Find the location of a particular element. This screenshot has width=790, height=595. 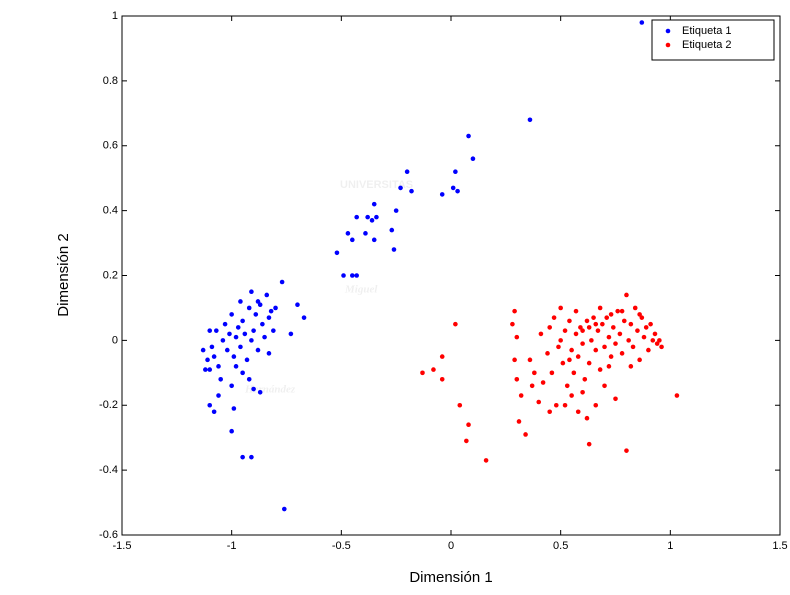

y-tick-label: 1 is located at coordinates (115, 16).